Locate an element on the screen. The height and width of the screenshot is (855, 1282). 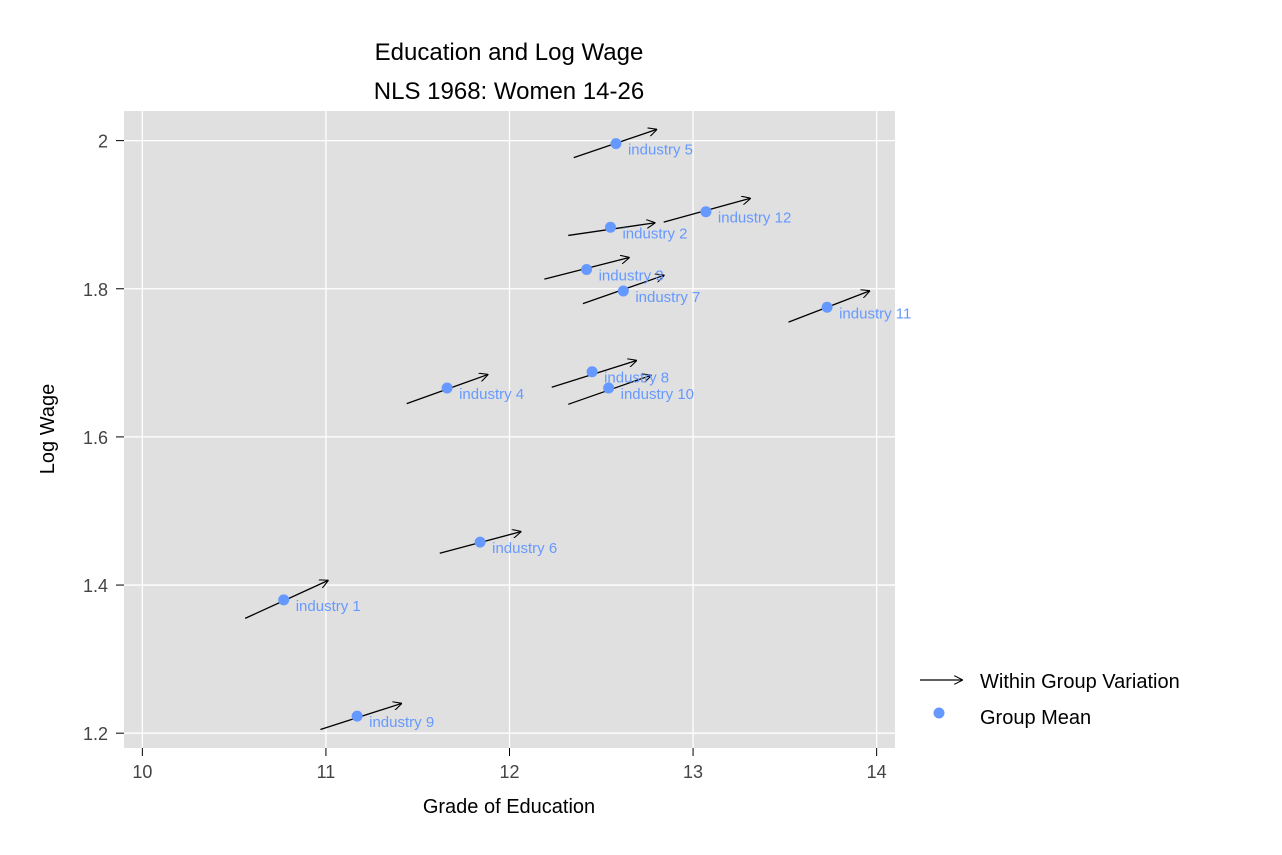
point-label: industry 6 is located at coordinates (524, 548).